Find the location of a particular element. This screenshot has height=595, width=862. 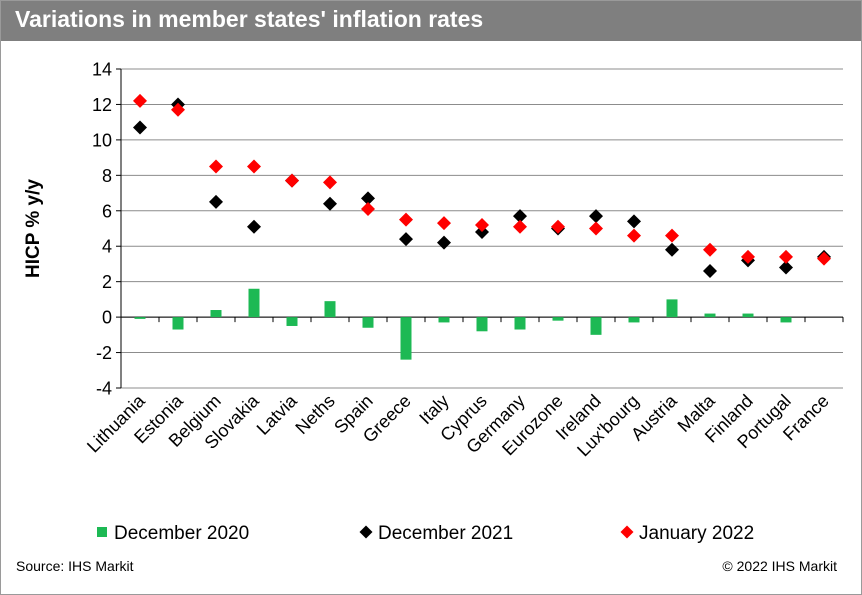

y-tick-label: 6 is located at coordinates (107, 211).